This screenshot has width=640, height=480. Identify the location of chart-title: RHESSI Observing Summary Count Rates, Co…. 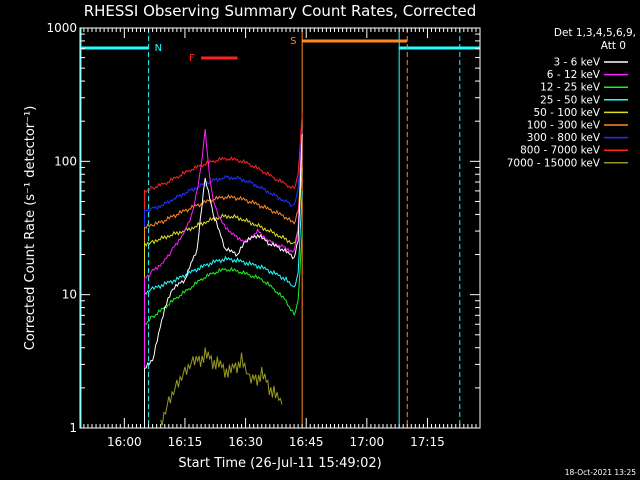
(280, 11).